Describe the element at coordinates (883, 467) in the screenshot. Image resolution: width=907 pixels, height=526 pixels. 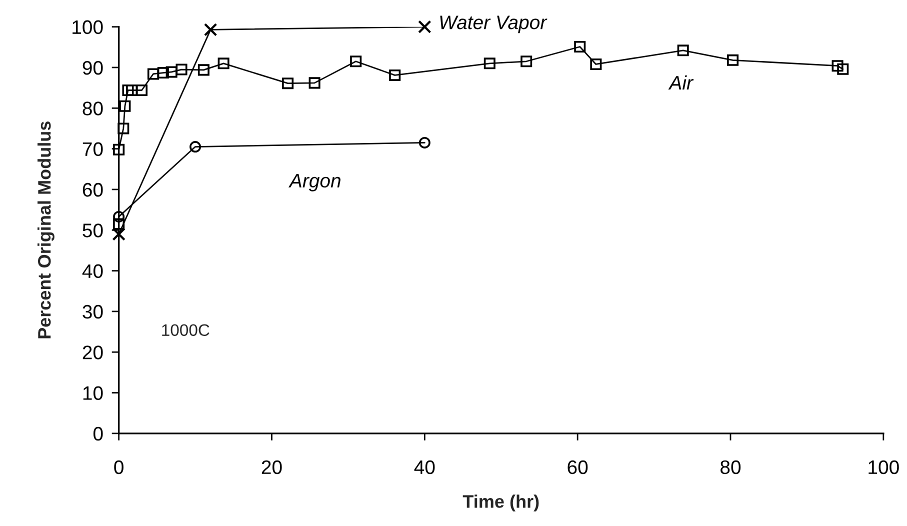
I see `x-tick-label: 100` at that location.